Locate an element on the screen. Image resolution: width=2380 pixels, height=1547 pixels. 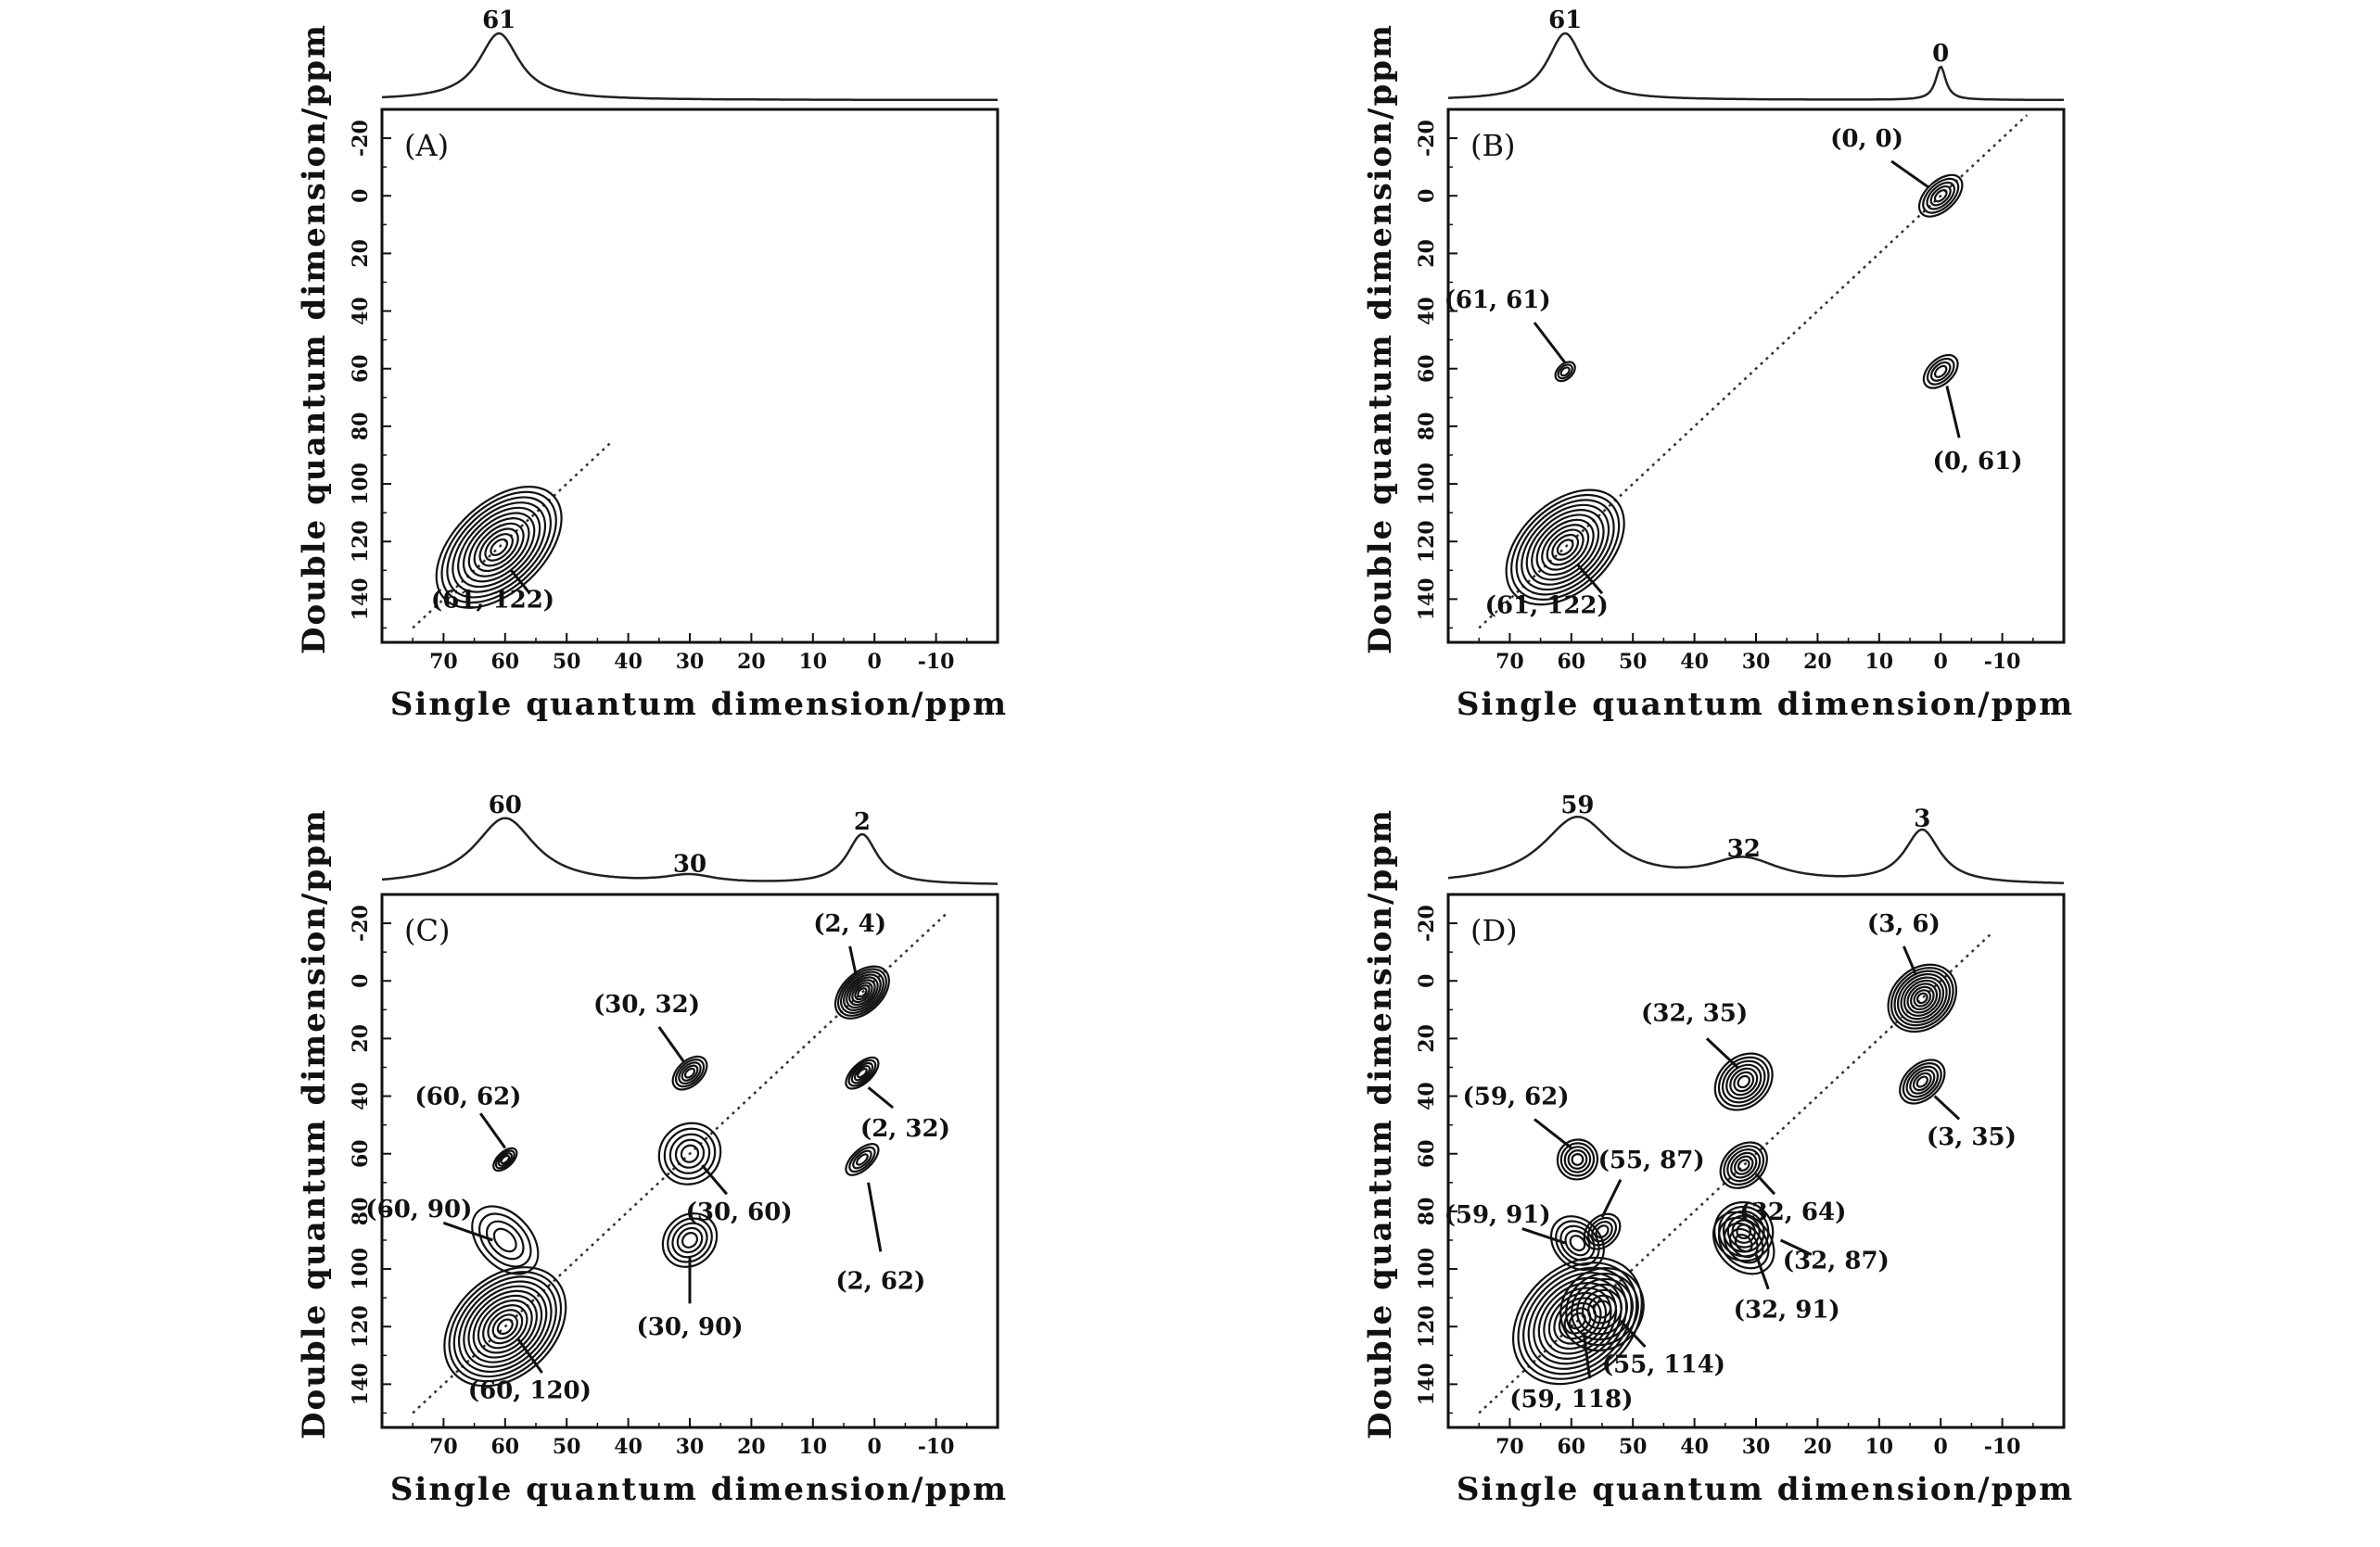
x-tick-label: 60 is located at coordinates (504, 662).